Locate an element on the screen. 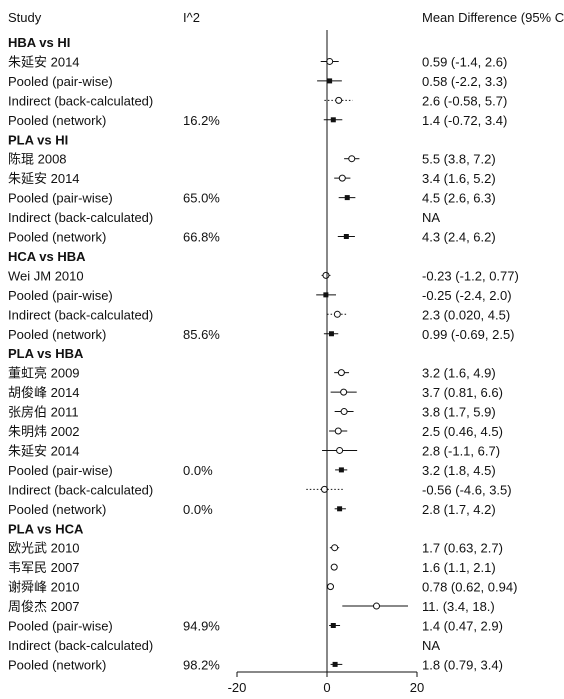 This screenshot has height=699, width=564. ci-text: 0.58 (-2.2, 3.3) is located at coordinates (464, 81).